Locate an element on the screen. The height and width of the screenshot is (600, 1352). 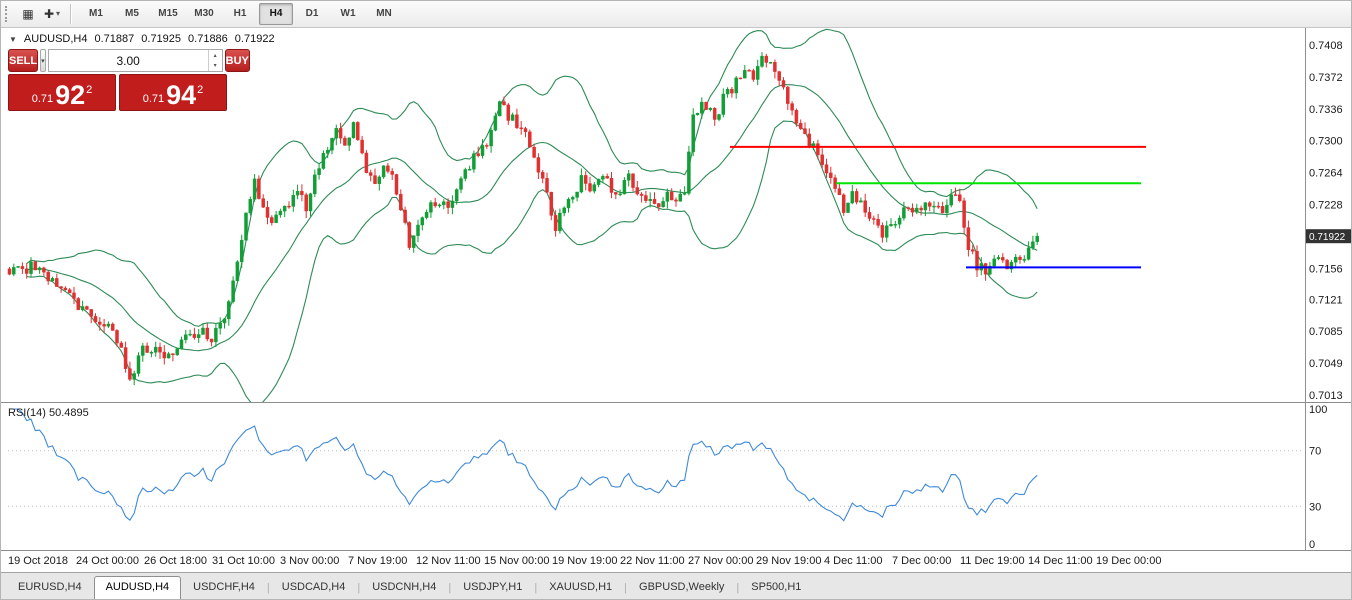
ohlc-close: 0.71922 is located at coordinates (254, 39).